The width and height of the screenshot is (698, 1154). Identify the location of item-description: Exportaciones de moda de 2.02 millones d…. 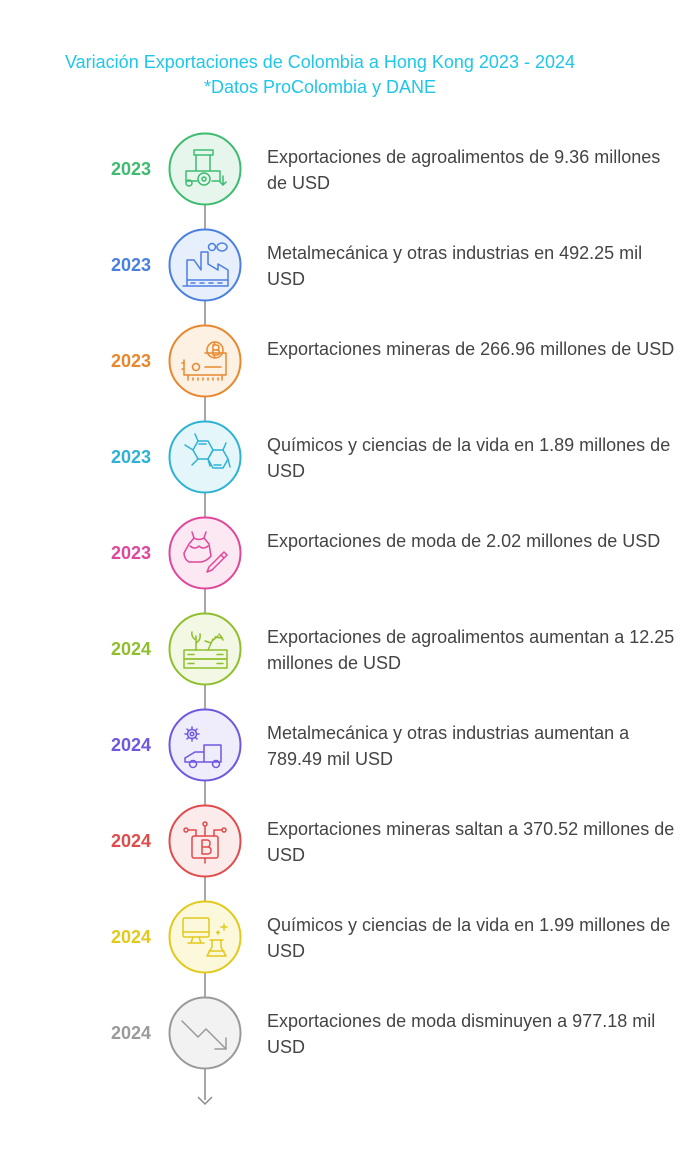
(464, 541).